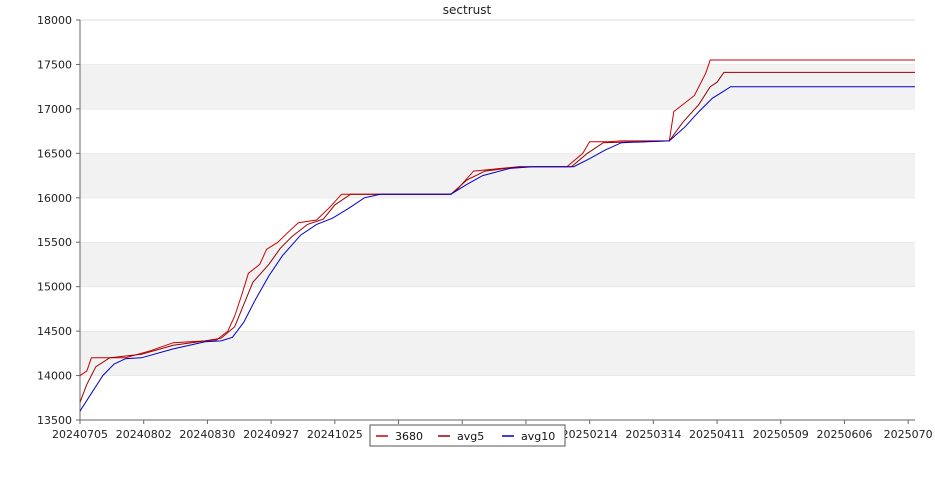  What do you see at coordinates (409, 436) in the screenshot?
I see `legend-label-3680: 3680` at bounding box center [409, 436].